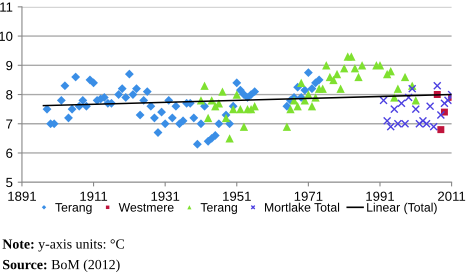 The image size is (467, 274). What do you see at coordinates (94, 196) in the screenshot?
I see `x-tick-label: 1911` at bounding box center [94, 196].